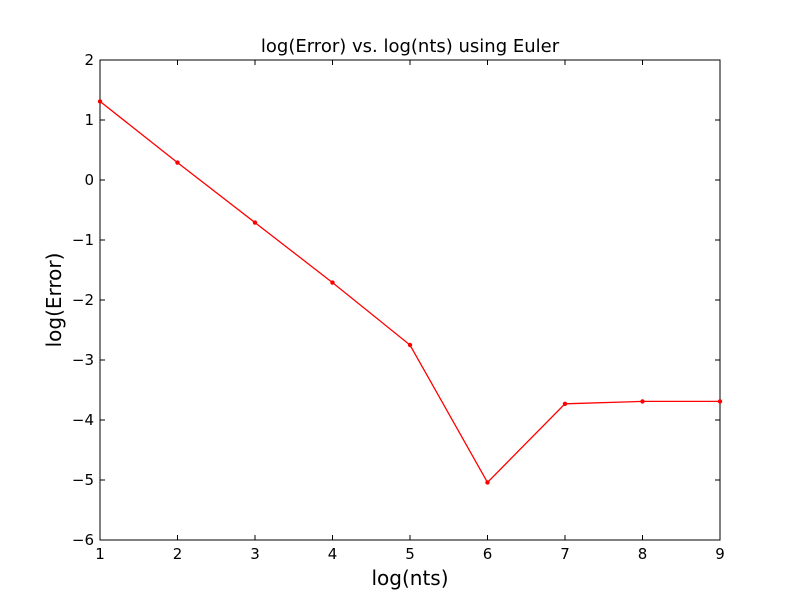  I want to click on x-tick-label: 7, so click(565, 554).